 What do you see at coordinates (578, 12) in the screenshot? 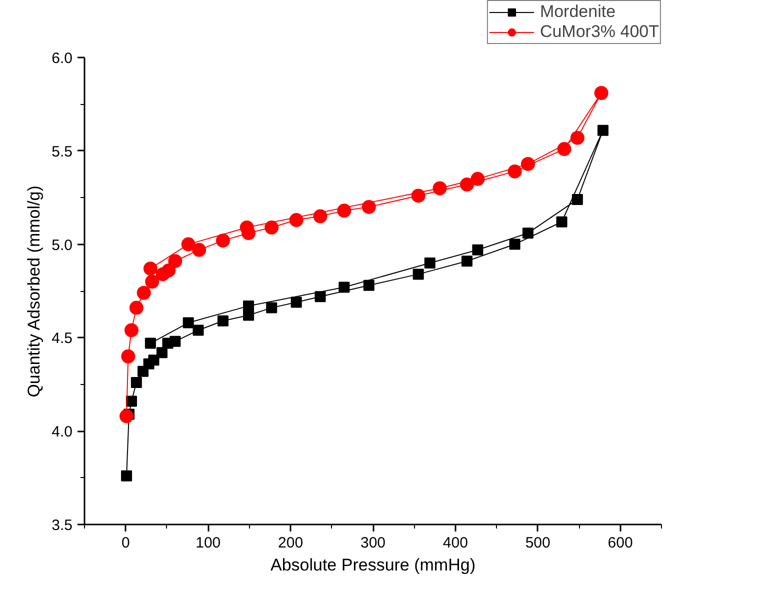
I see `legend-label: Mordenite` at bounding box center [578, 12].